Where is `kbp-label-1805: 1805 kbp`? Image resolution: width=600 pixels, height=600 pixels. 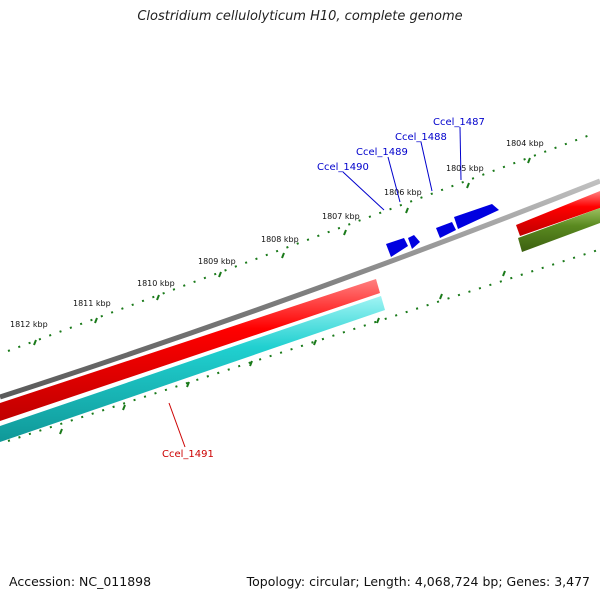 kbp-label-1805: 1805 kbp is located at coordinates (465, 168).